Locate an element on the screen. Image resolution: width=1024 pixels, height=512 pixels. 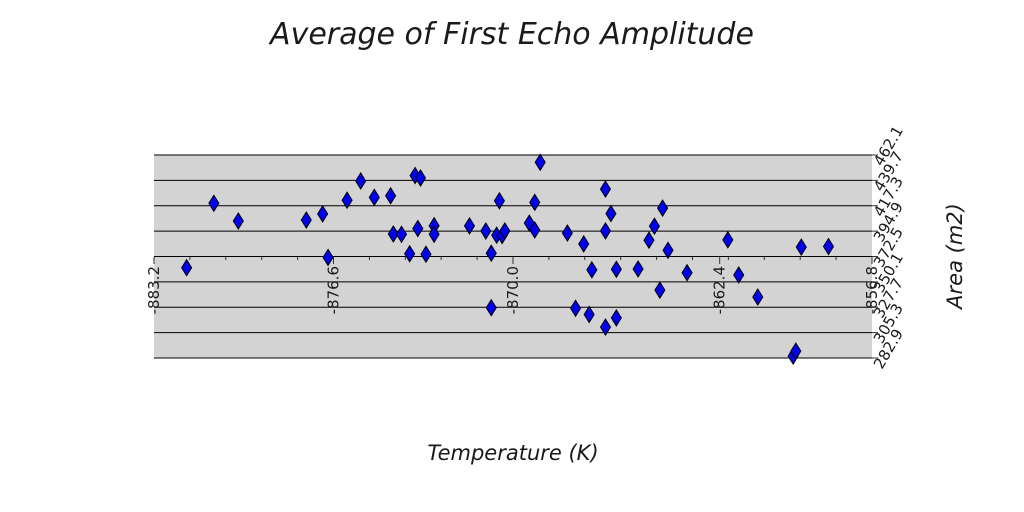
x-axis-label: Temperature (K) is located at coordinates (512, 453).